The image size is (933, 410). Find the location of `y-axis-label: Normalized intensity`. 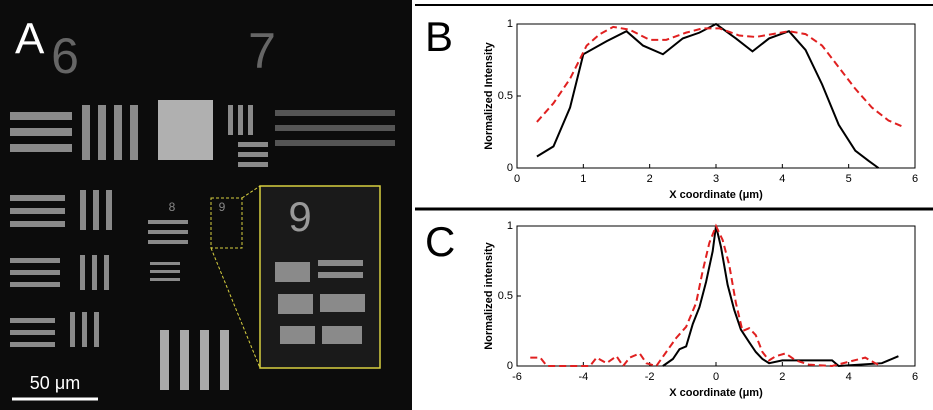

y-axis-label: Normalized intensity is located at coordinates (489, 295).